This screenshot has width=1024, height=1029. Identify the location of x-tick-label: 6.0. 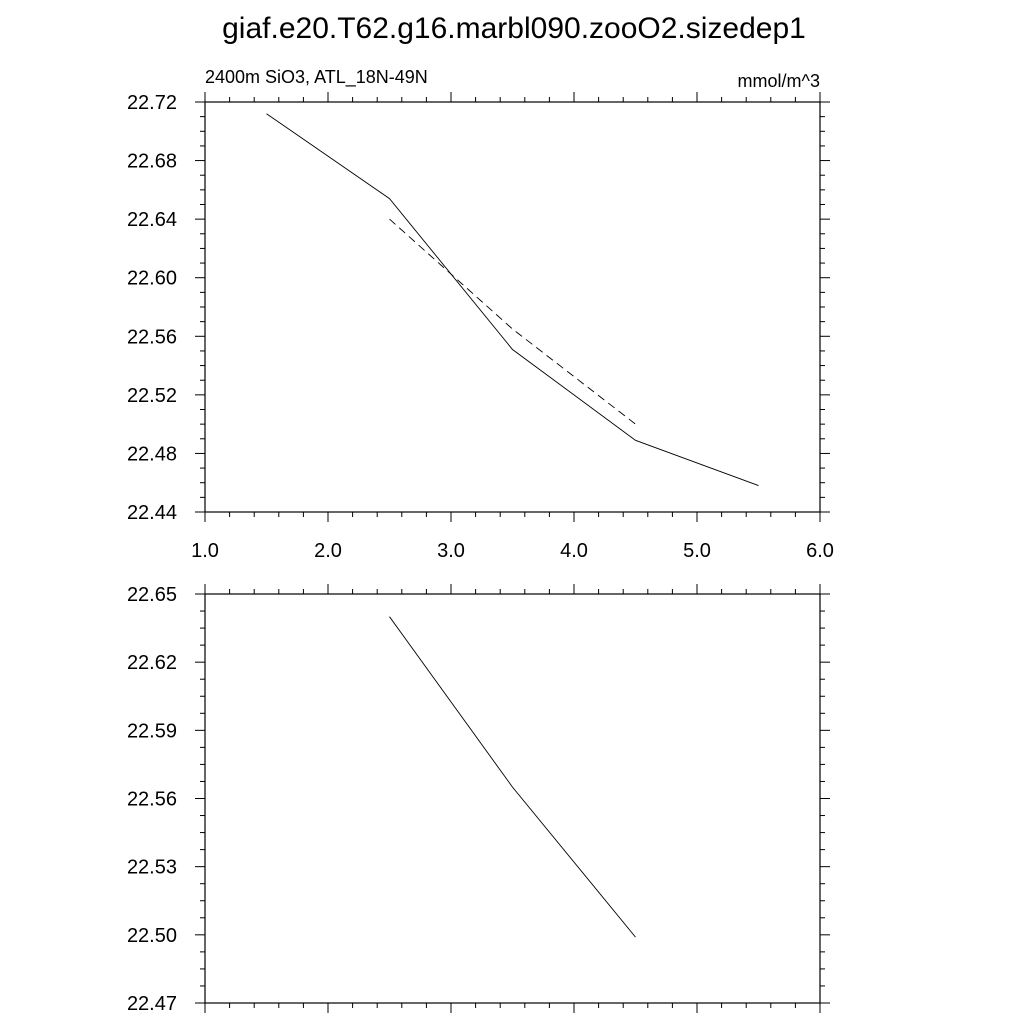
(820, 551).